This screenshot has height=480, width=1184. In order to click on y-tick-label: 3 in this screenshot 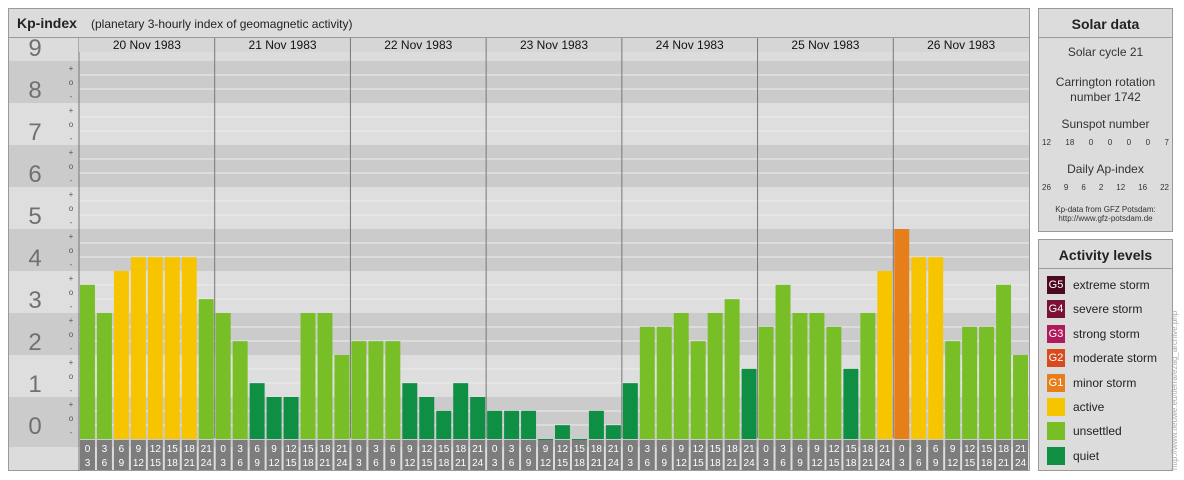, I will do `click(34, 300)`.